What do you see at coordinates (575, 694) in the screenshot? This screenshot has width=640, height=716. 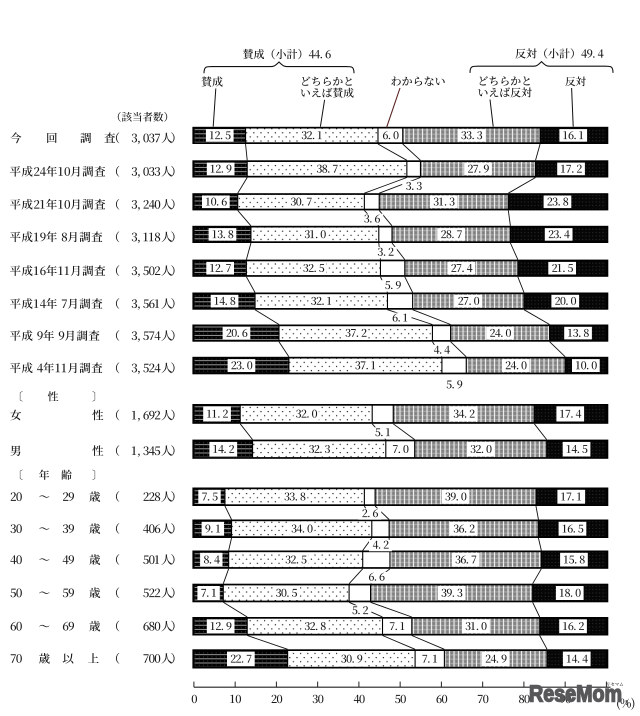 I see `svg-text: ReseMom` at bounding box center [575, 694].